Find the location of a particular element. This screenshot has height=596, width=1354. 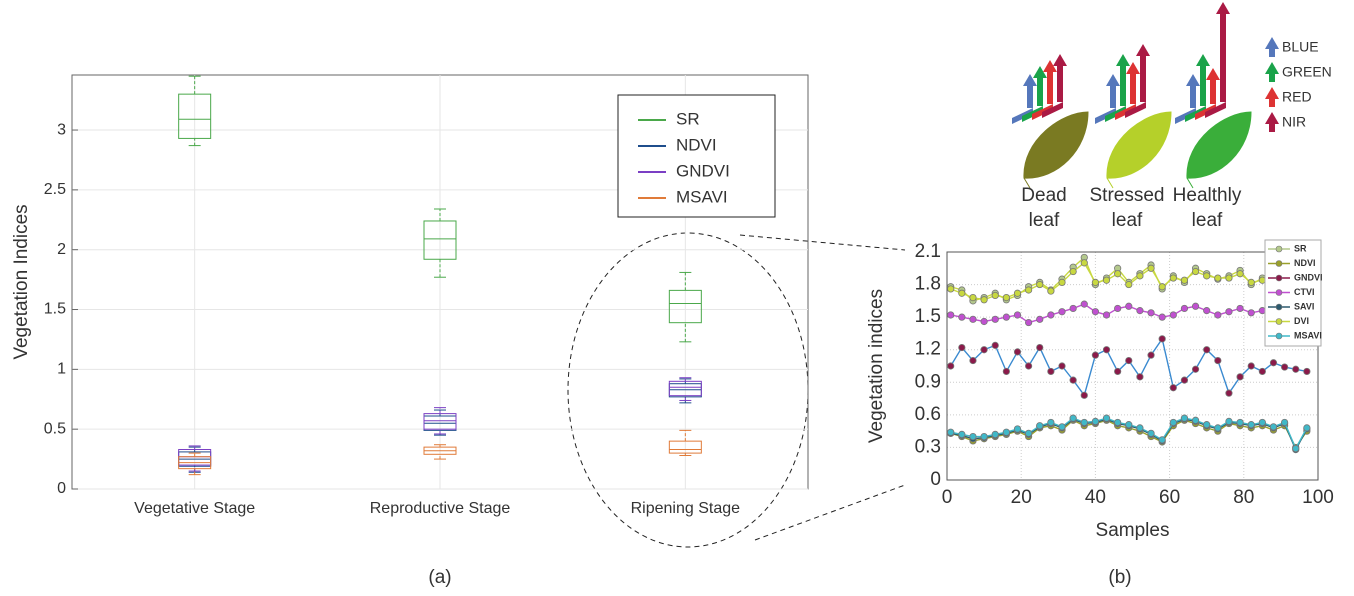

legend-label: SAVI is located at coordinates (1304, 306).